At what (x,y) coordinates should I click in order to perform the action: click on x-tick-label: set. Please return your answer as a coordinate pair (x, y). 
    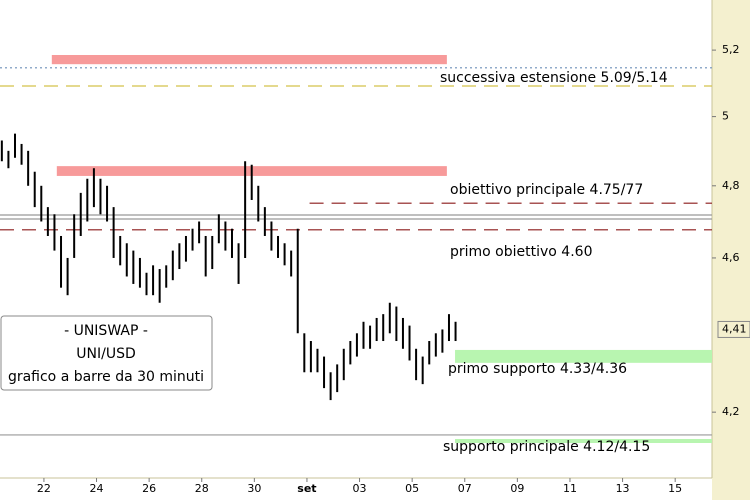
    Looking at the image, I should click on (306, 488).